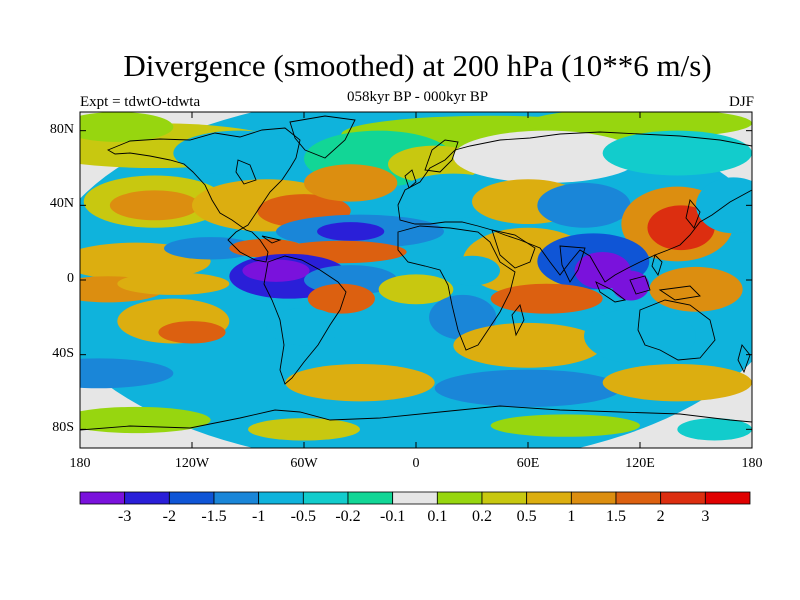 The width and height of the screenshot is (800, 600). What do you see at coordinates (417, 97) in the screenshot?
I see `plot-subtitle: 058kyr BP - 000kyr BP` at bounding box center [417, 97].